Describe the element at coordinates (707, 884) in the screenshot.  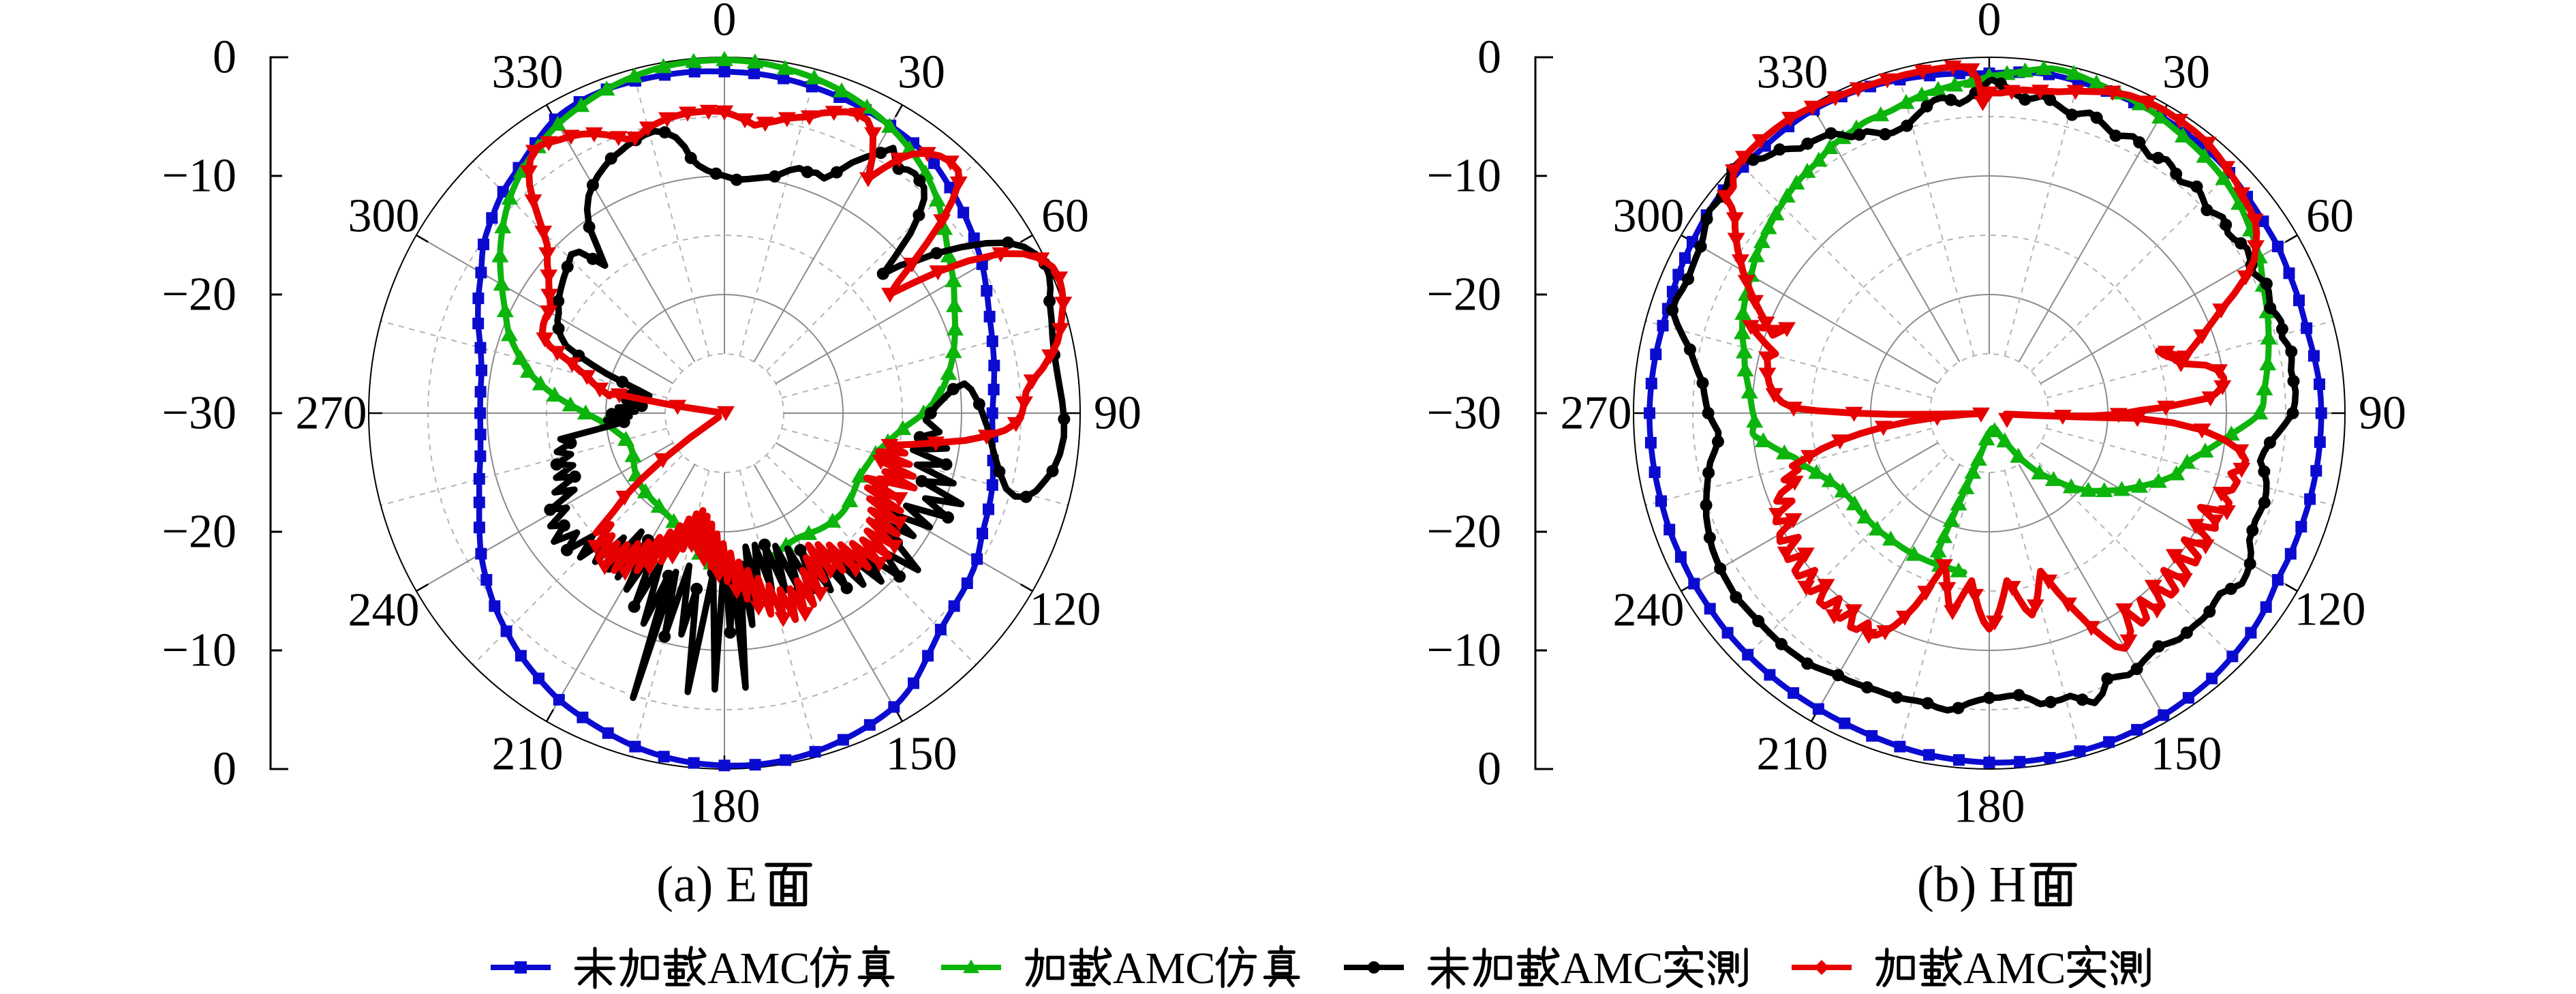
I see `svg-text: (a) E` at that location.